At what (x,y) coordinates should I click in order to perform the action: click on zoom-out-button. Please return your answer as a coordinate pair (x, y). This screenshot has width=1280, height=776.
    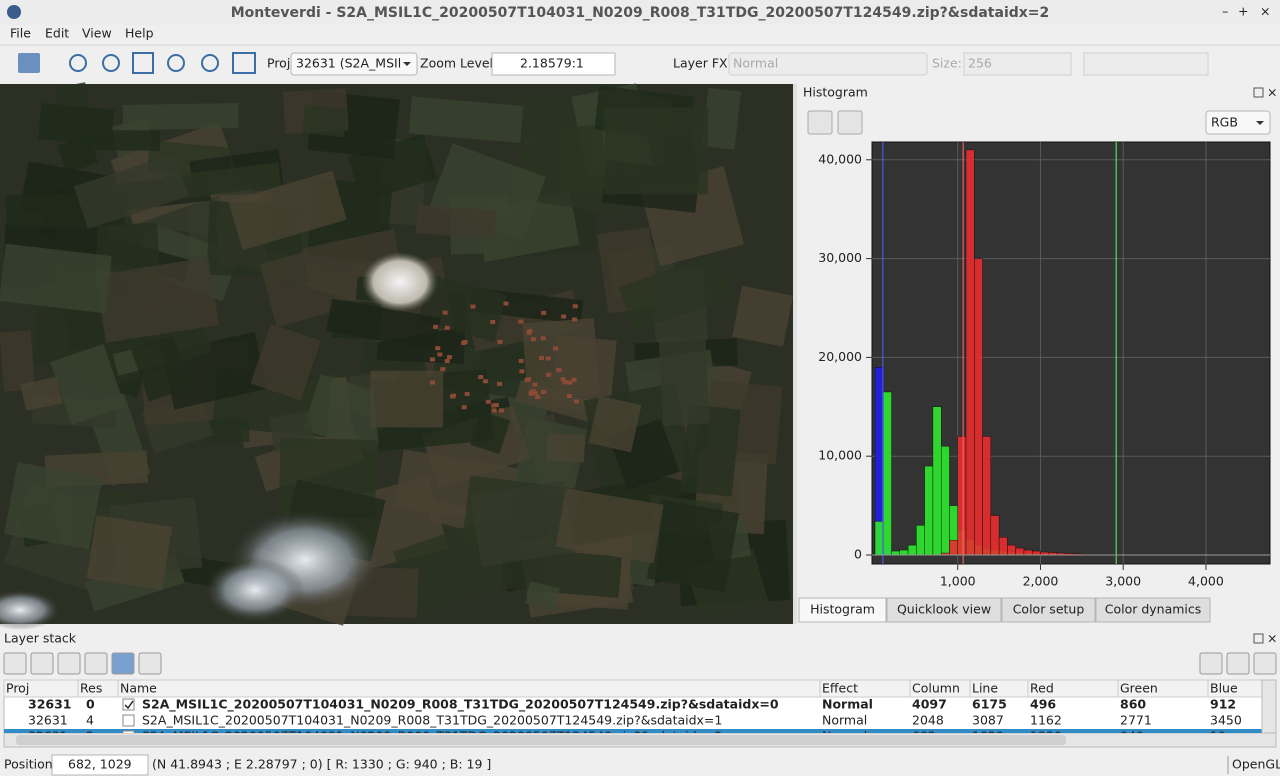
    Looking at the image, I should click on (111, 63).